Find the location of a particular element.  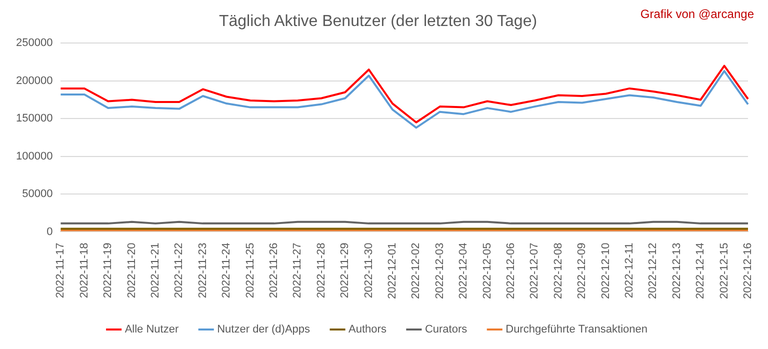

chart-title: Täglich Aktive Benutzer (der letzten 30 Tage) is located at coordinates (378, 21).